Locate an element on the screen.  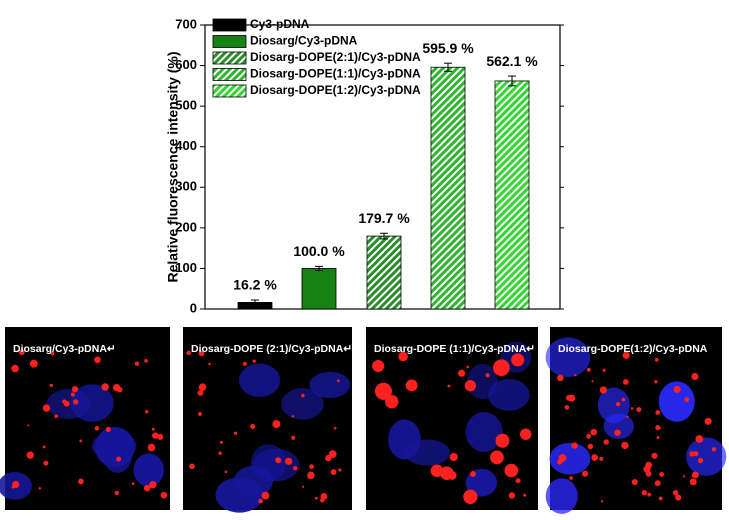
micrograph-caption: Diosarg/Cy3-pDNA↵ is located at coordinates (64, 349).